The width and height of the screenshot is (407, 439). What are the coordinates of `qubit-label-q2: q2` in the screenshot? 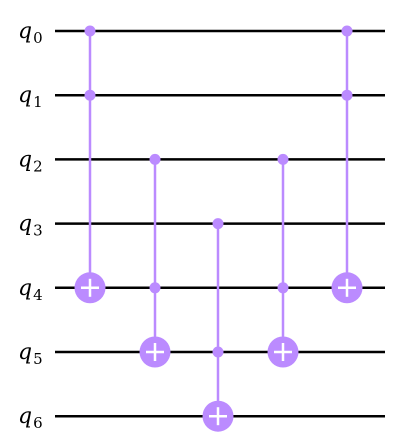 It's located at (30, 161).